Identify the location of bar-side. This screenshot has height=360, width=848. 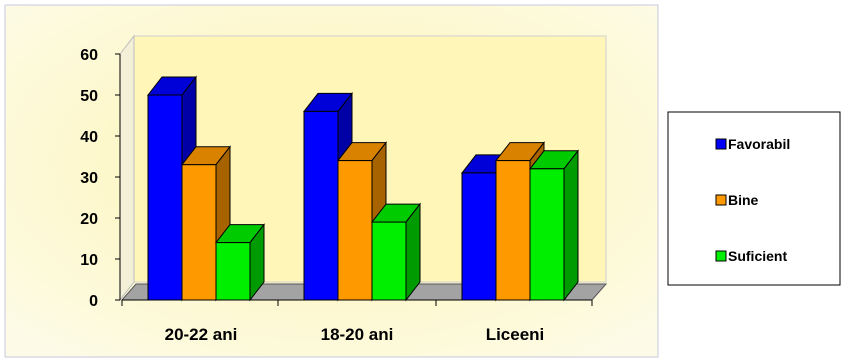
(571, 225).